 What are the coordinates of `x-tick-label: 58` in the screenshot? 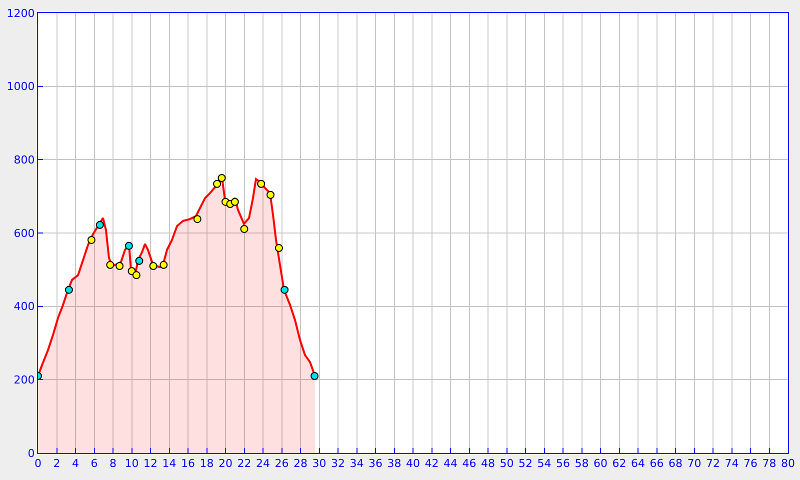 It's located at (581, 463).